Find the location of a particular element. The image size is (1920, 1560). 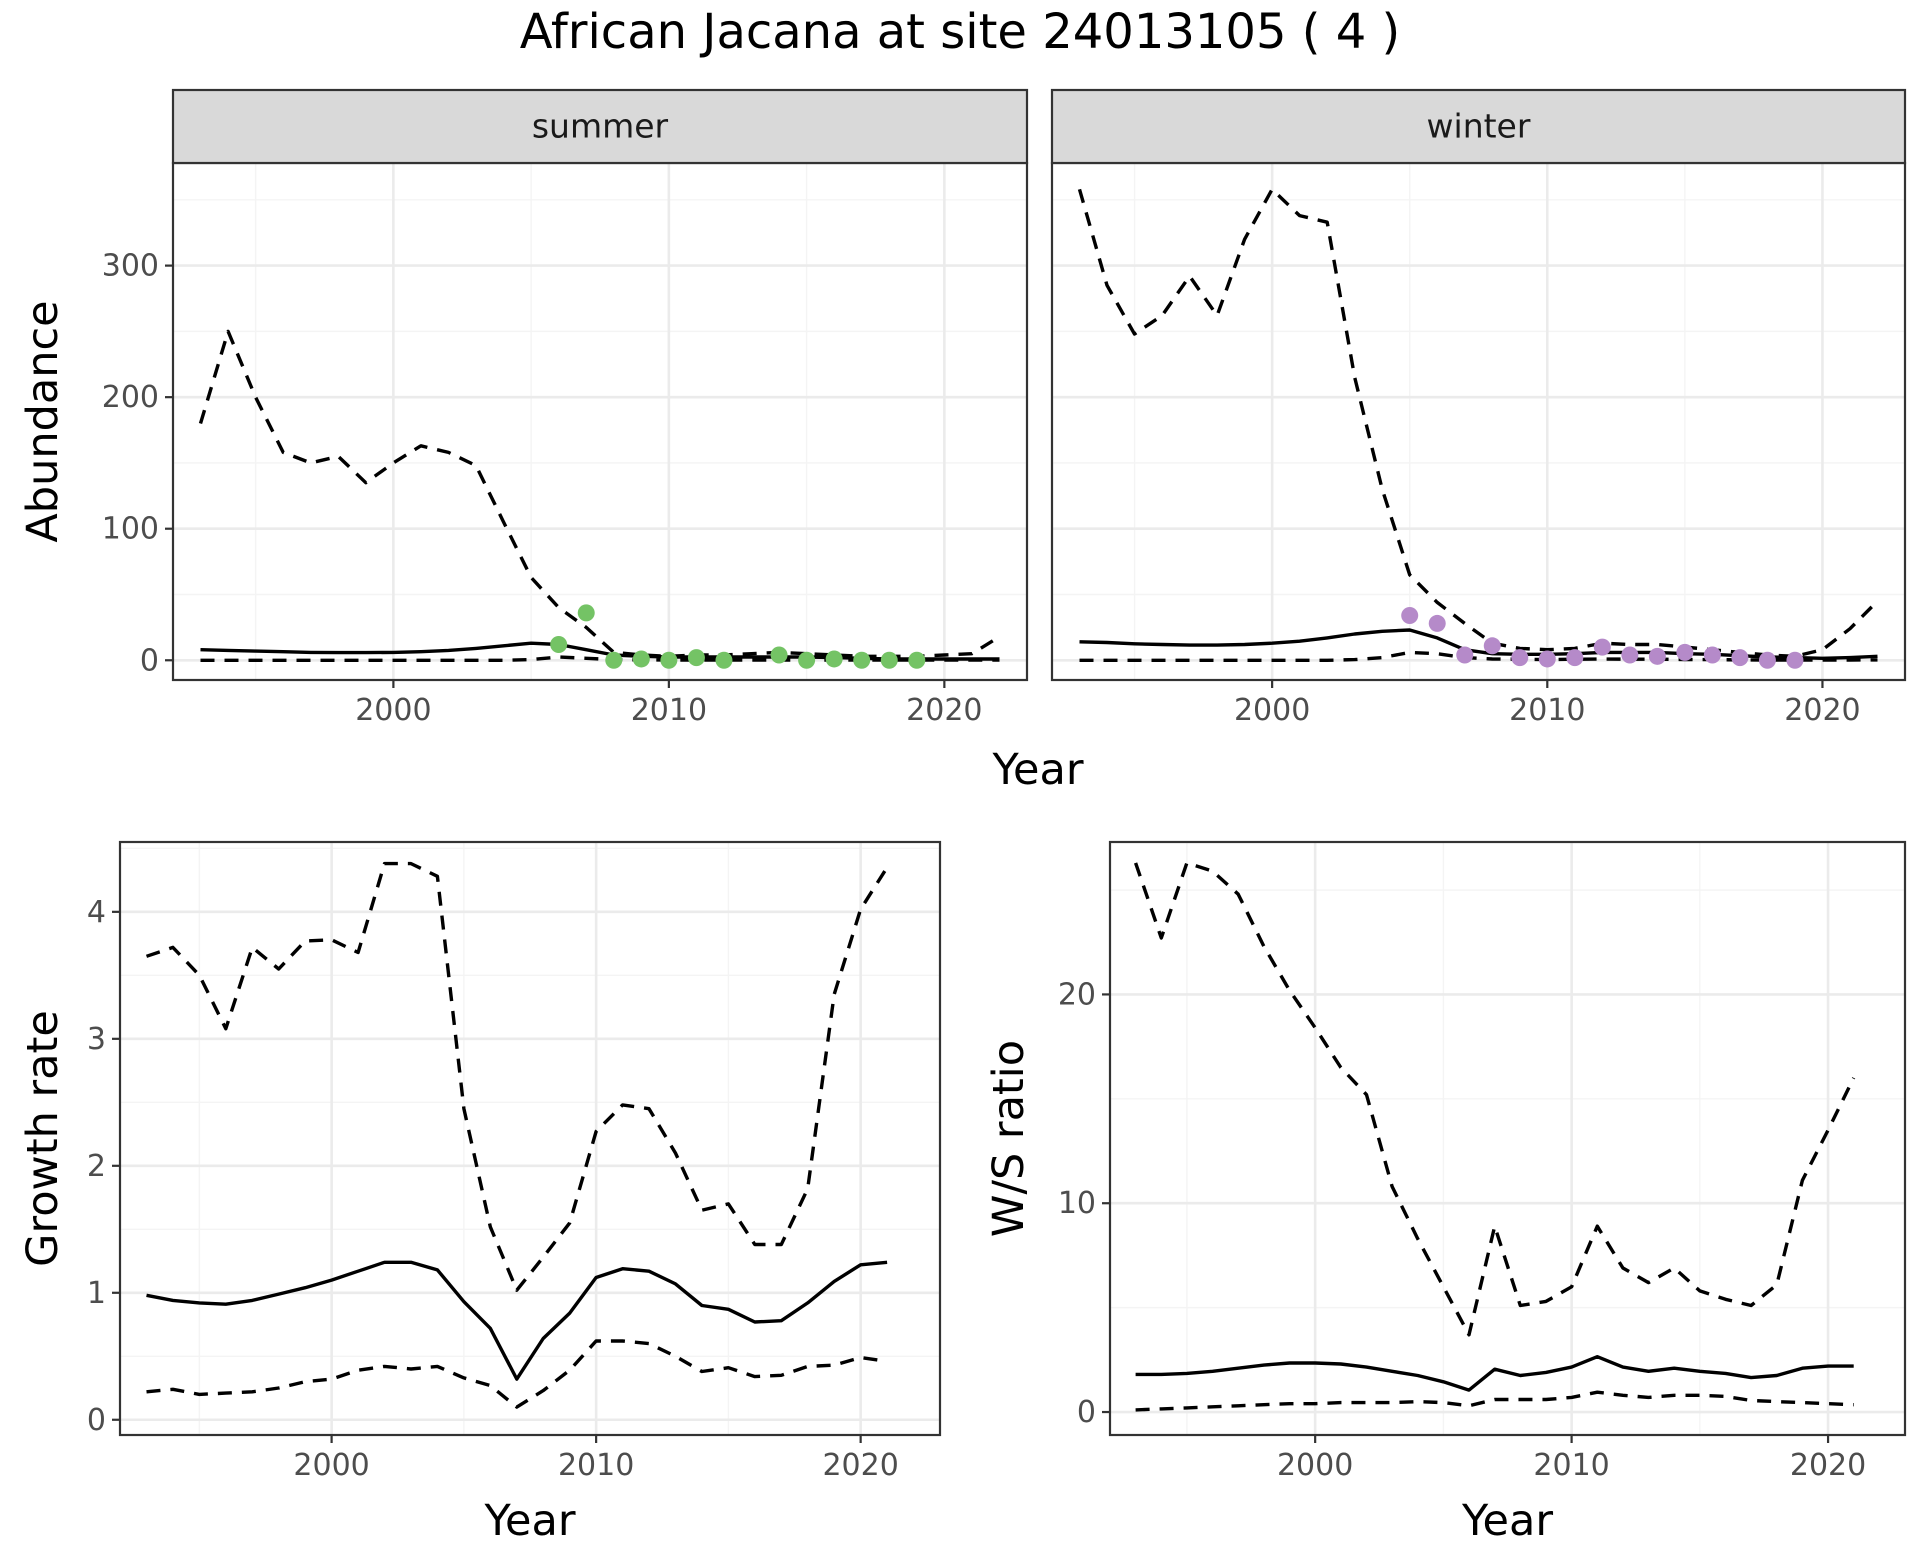

ws-y-tick-label: 10 is located at coordinates (1077, 1203).